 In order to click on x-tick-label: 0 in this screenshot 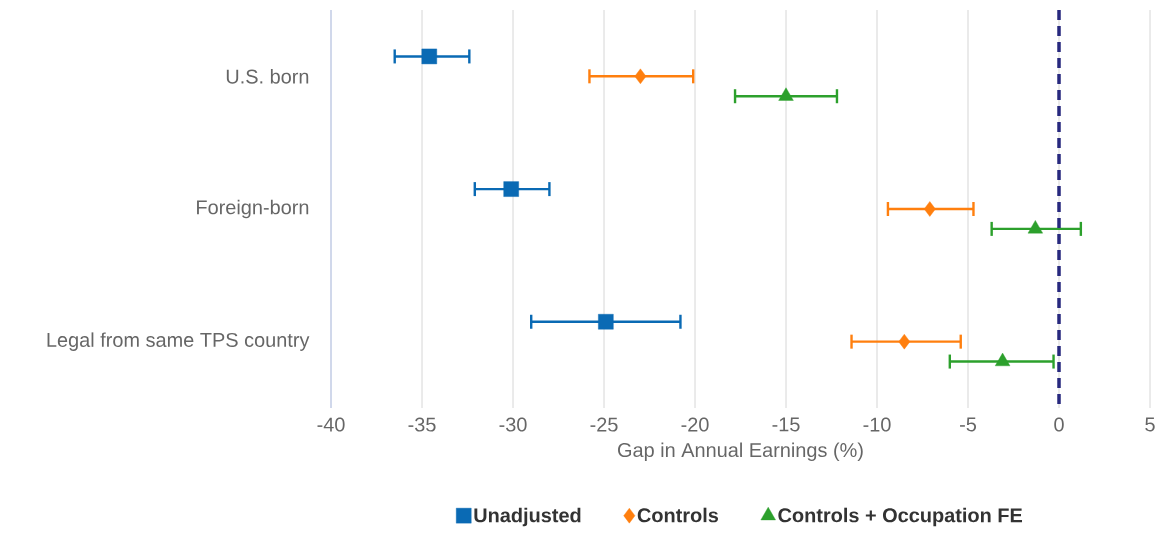, I will do `click(1059, 424)`.